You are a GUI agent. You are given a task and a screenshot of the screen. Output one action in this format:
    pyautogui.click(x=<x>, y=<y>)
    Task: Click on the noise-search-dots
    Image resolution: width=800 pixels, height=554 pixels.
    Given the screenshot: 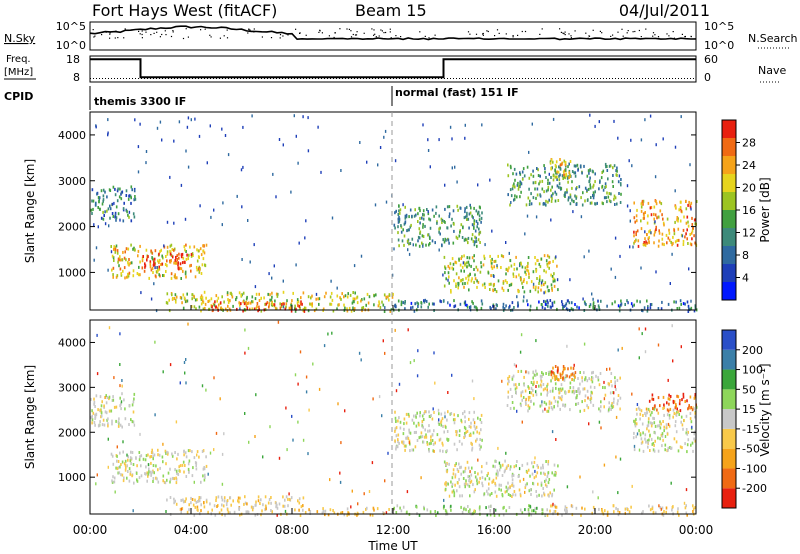 What is the action you would take?
    pyautogui.click(x=392, y=34)
    